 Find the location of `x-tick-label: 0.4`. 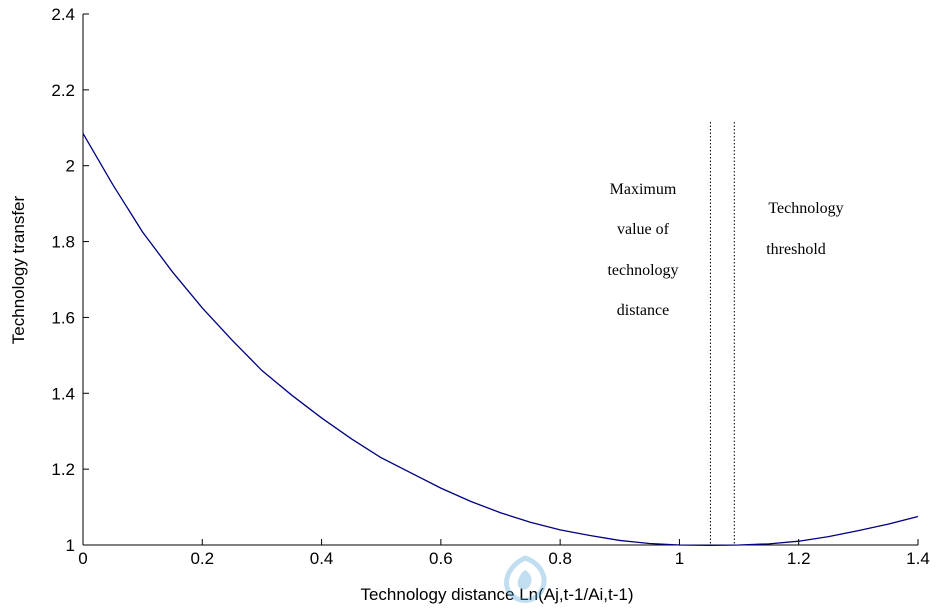

x-tick-label: 0.4 is located at coordinates (322, 558).